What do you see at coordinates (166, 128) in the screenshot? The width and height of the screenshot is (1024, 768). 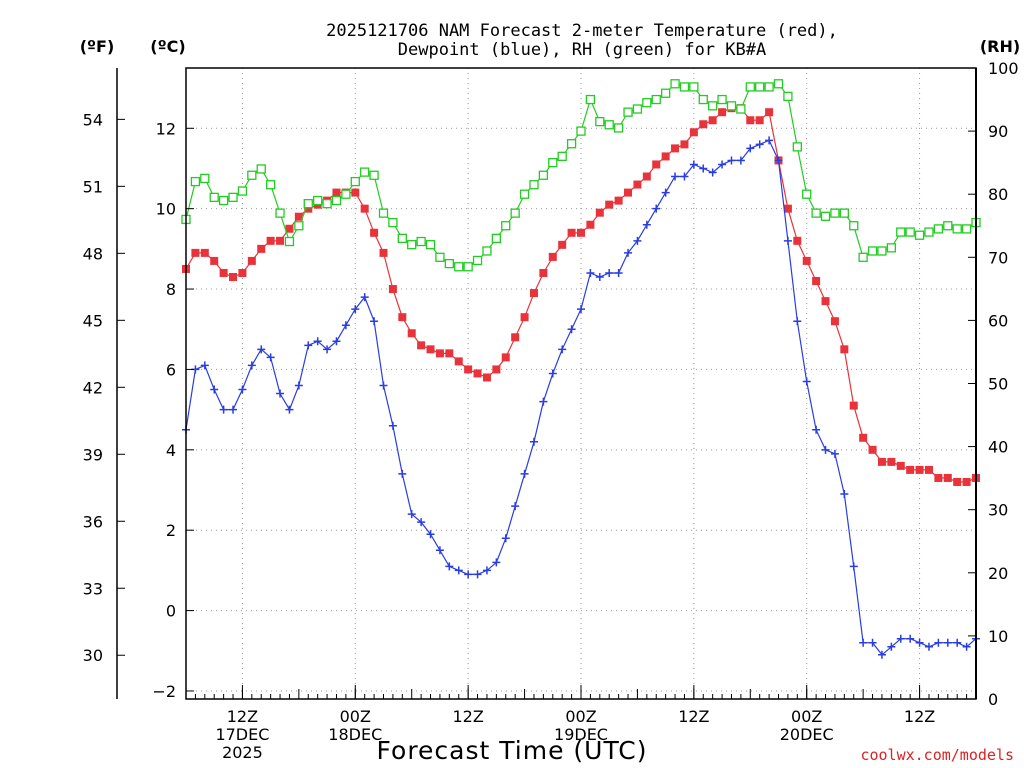 I see `celsius-tick-label: 12` at bounding box center [166, 128].